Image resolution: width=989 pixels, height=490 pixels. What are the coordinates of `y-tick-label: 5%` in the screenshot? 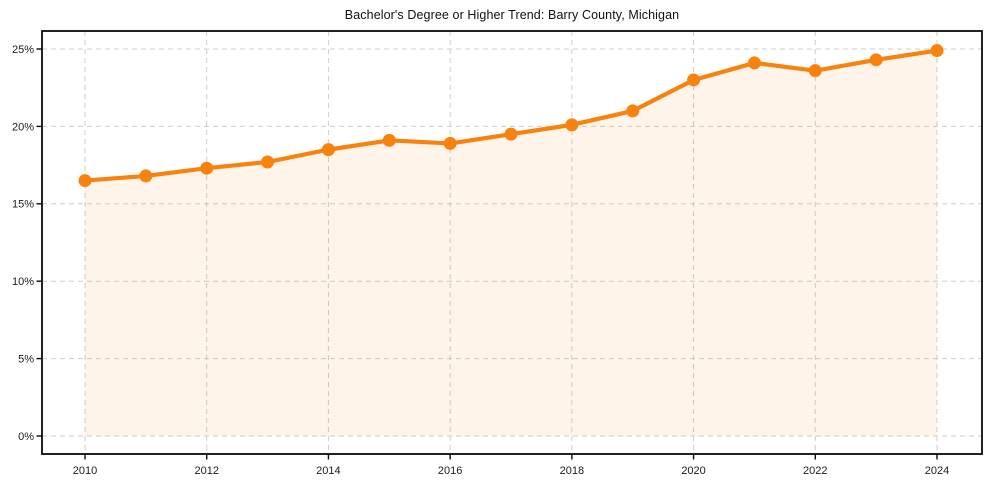 It's located at (26, 359).